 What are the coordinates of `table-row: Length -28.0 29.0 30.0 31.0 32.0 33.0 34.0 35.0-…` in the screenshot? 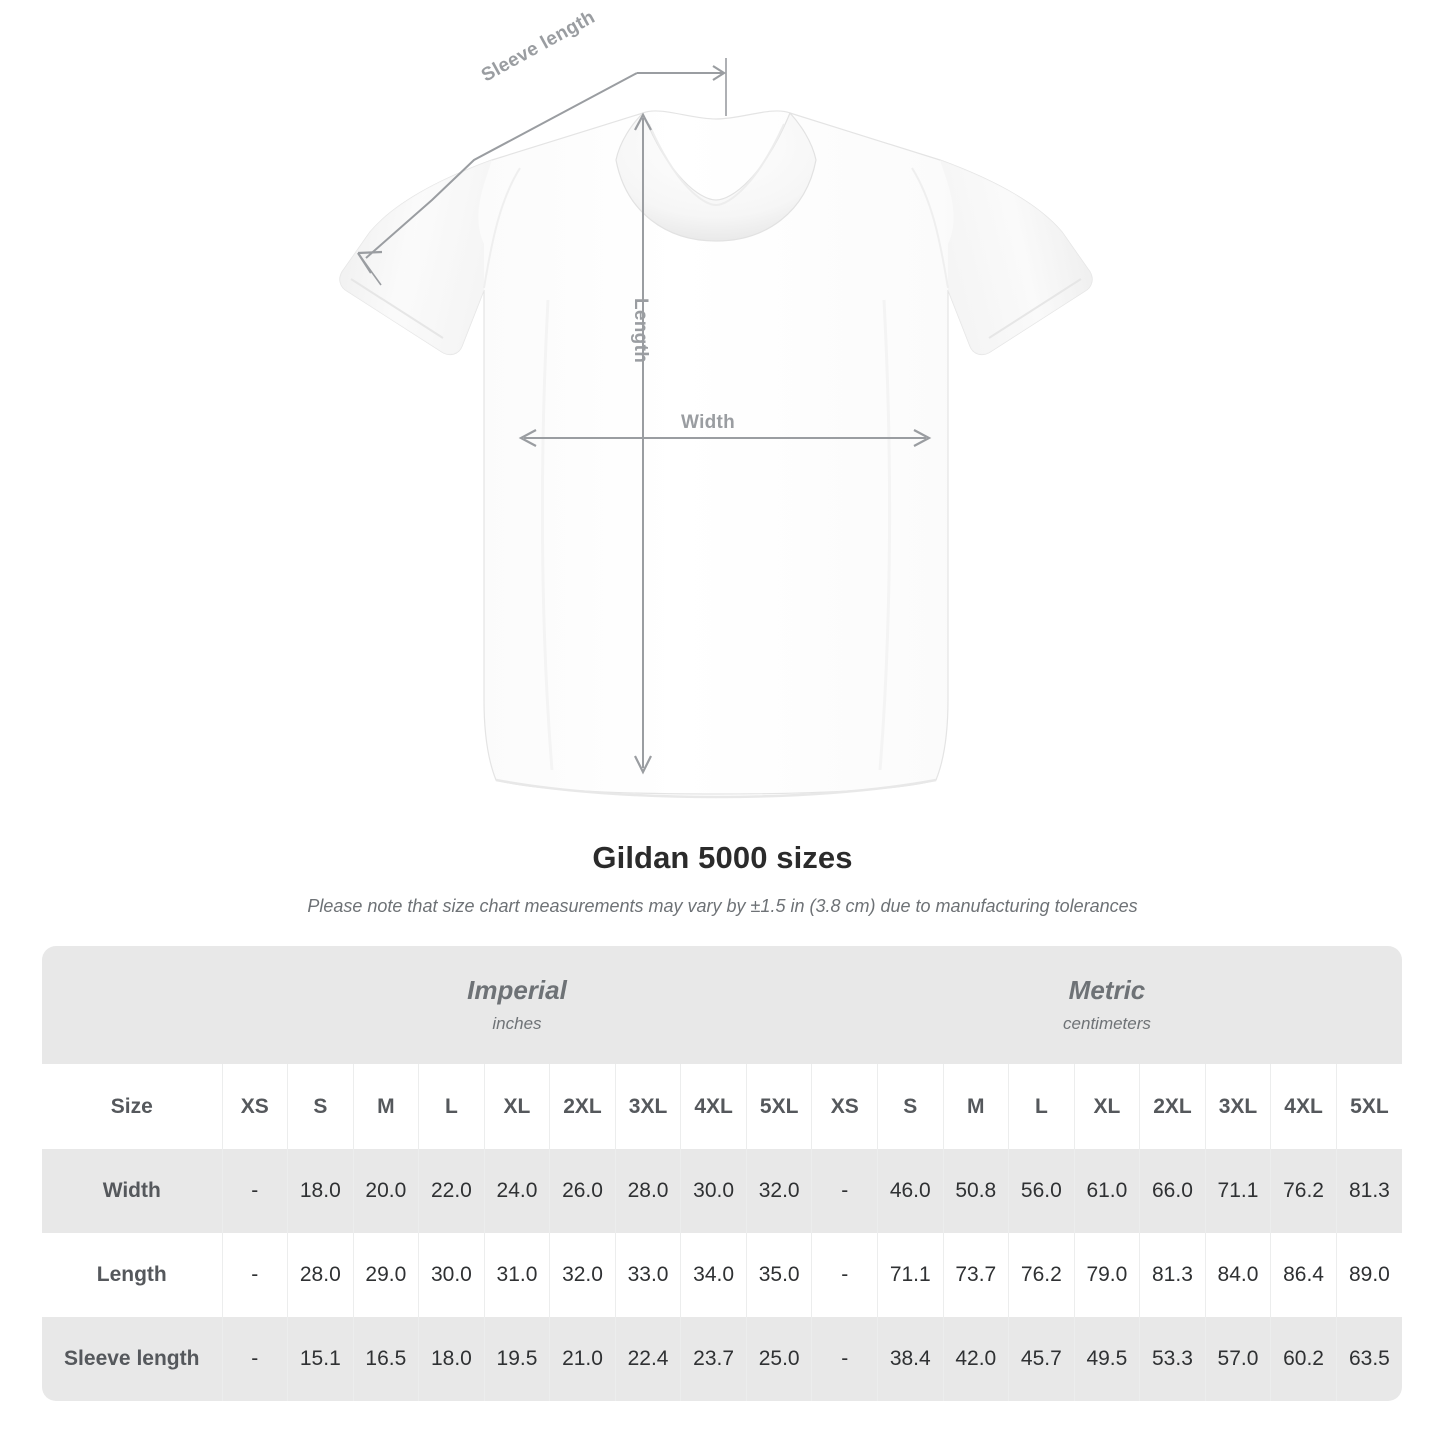 It's located at (722, 1275).